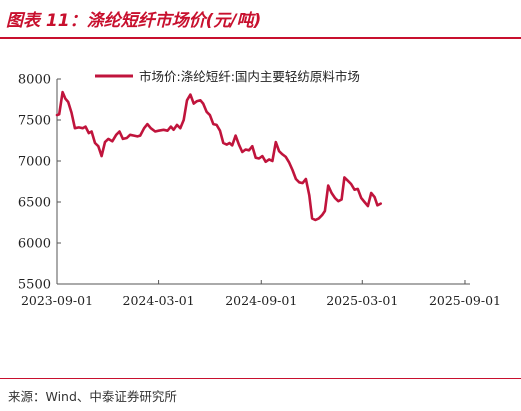 The width and height of the screenshot is (521, 411). I want to click on y-axis: 5500 6000 6500 7000 7500 8000, so click(39, 183).